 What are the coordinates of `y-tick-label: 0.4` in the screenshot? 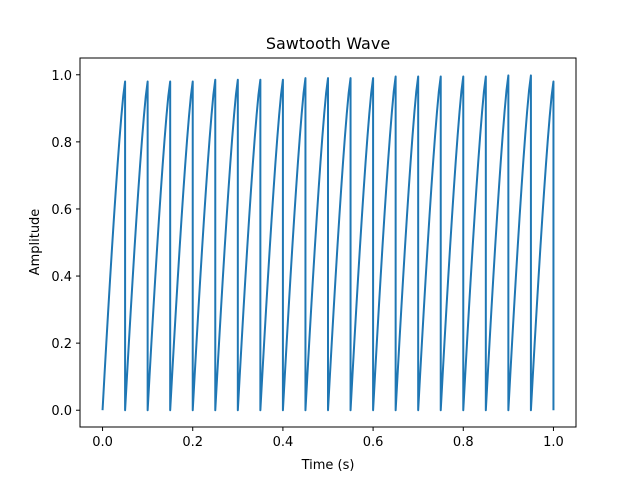 It's located at (61, 277).